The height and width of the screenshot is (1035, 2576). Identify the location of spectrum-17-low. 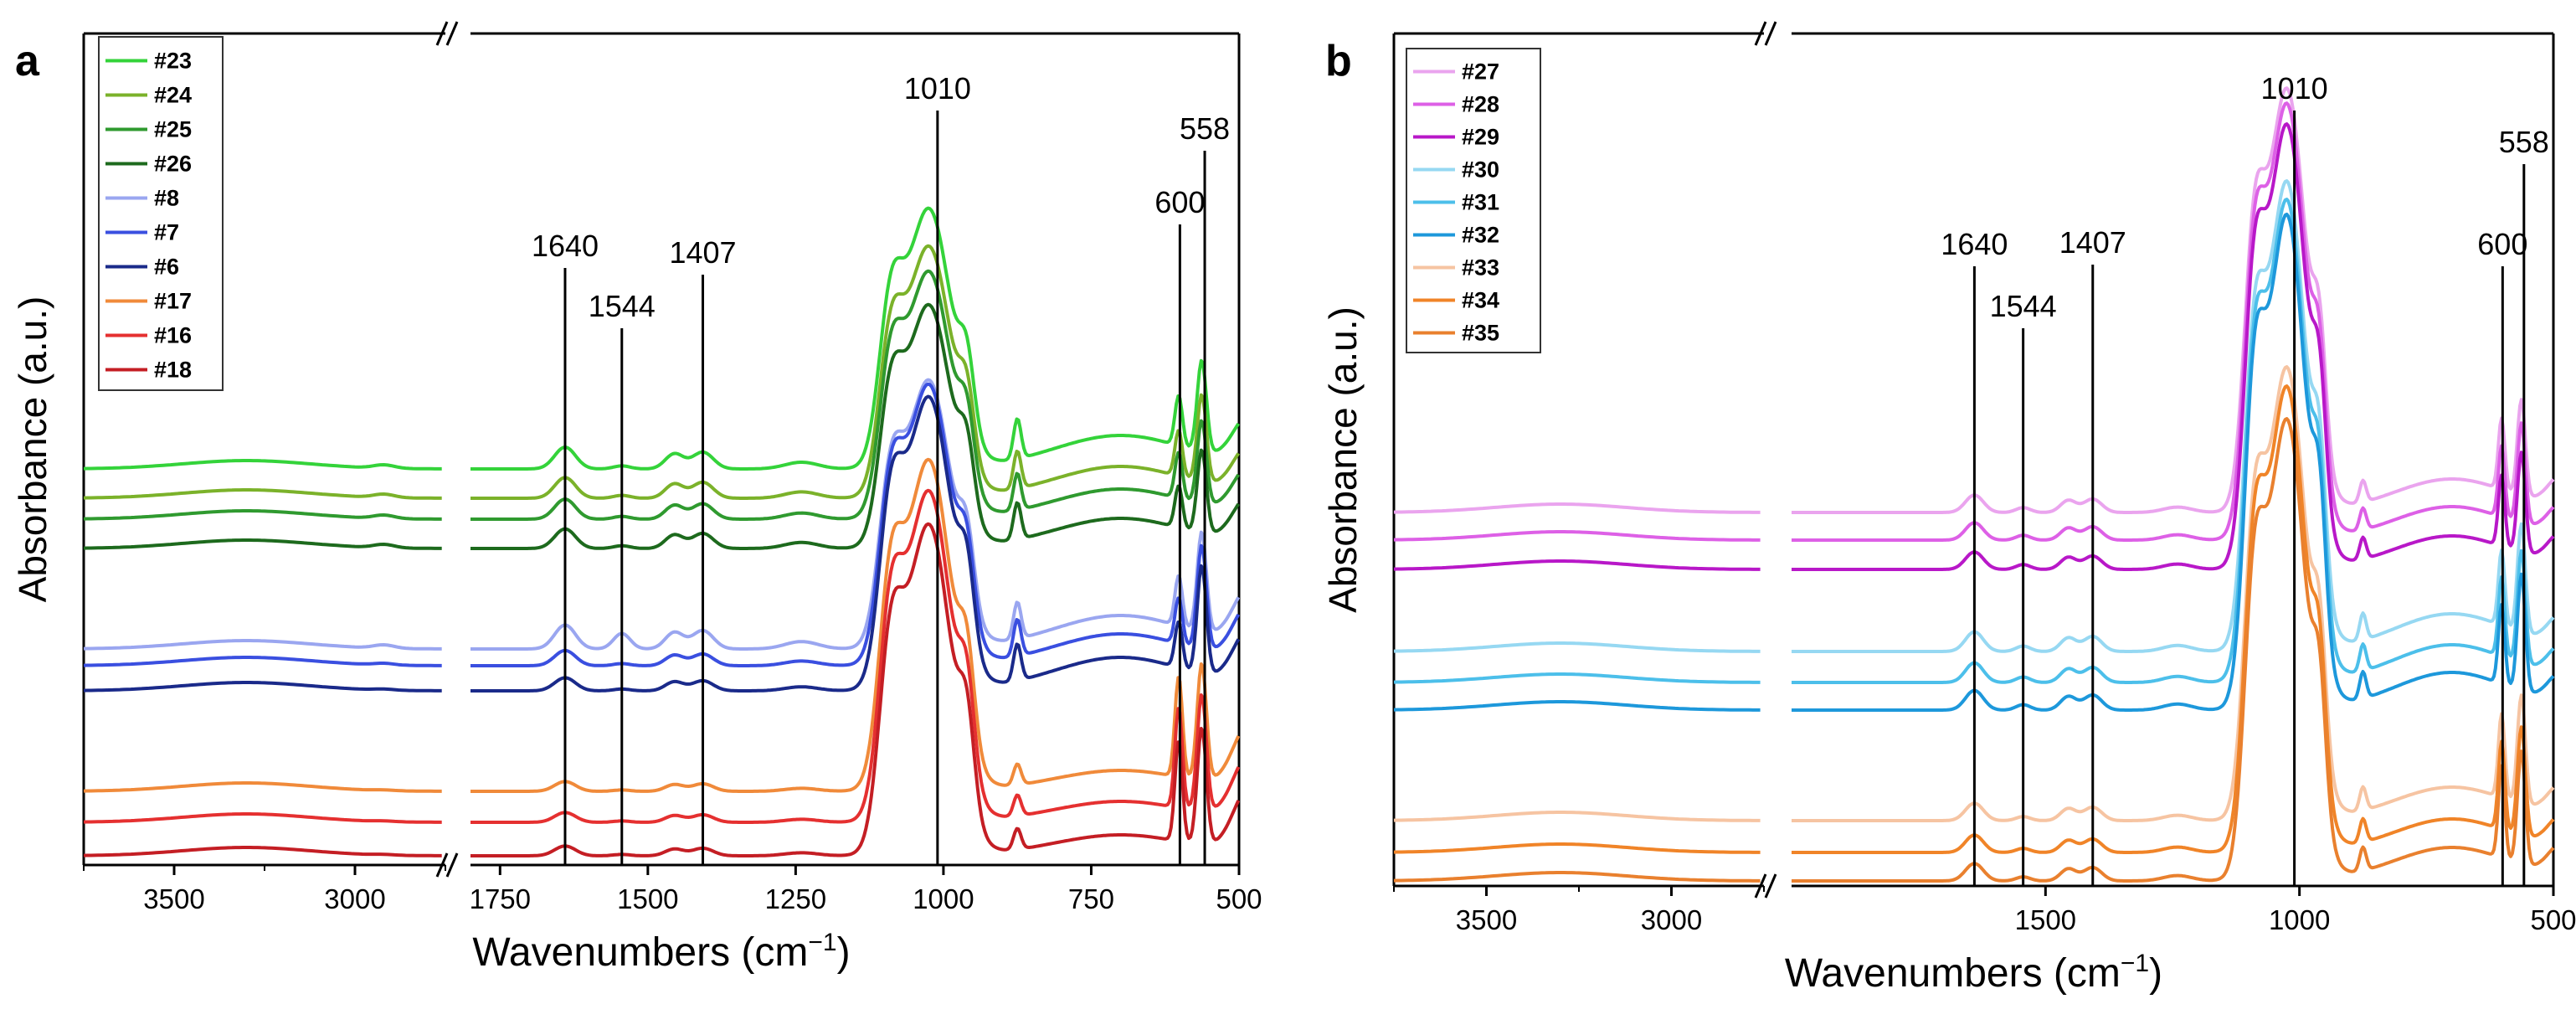
(262, 787).